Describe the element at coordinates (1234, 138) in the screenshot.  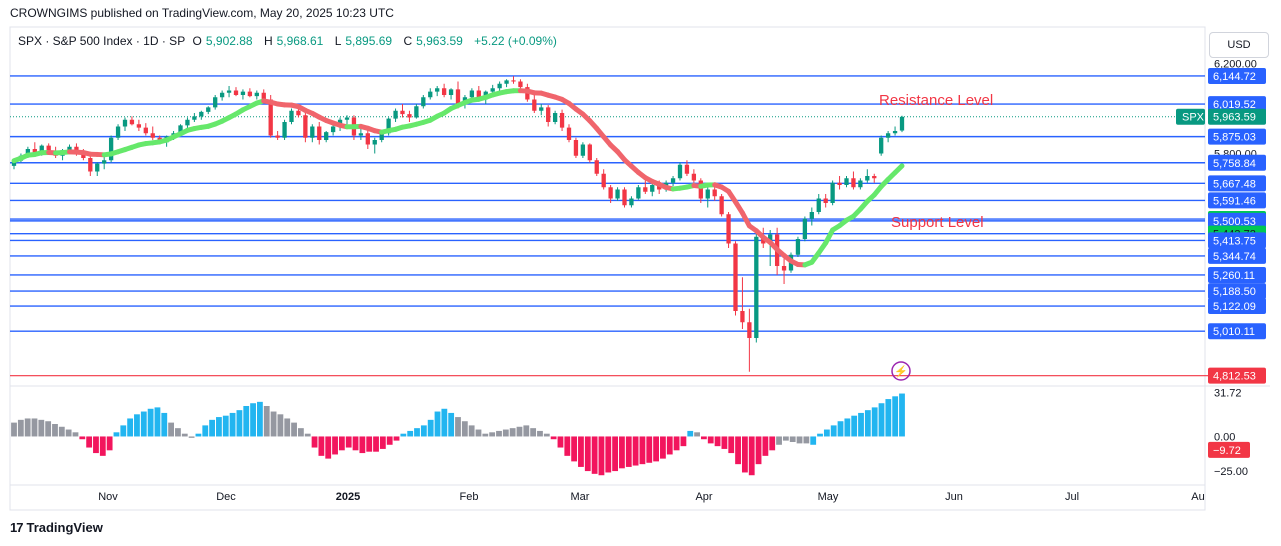
I see `price-label: 5,875.03` at that location.